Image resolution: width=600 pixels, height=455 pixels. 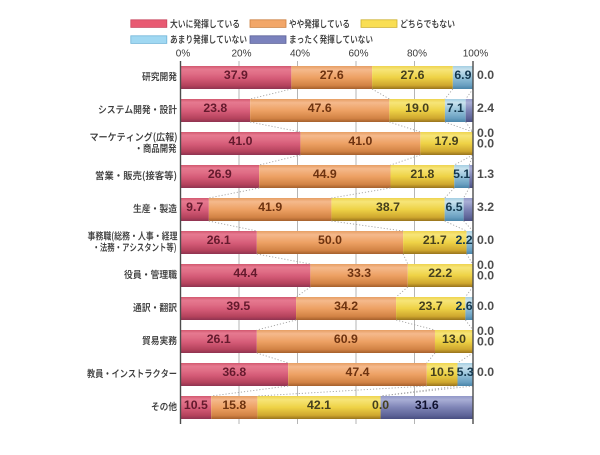 I want to click on svg-text: 17.9, so click(x=447, y=141).